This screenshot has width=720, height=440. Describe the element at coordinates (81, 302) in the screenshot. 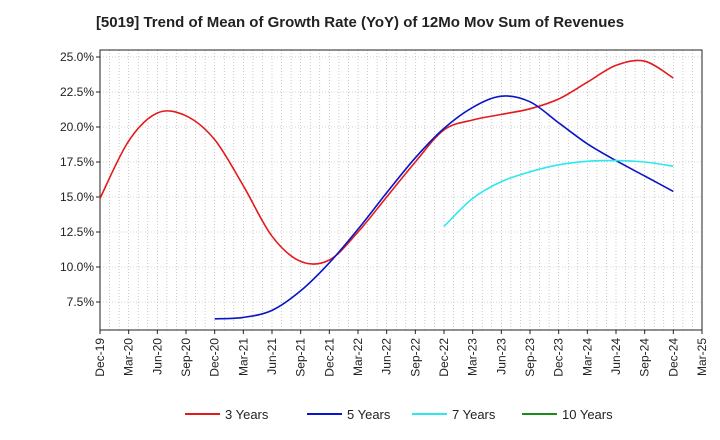

I see `y-tick-label: 7.5%` at that location.